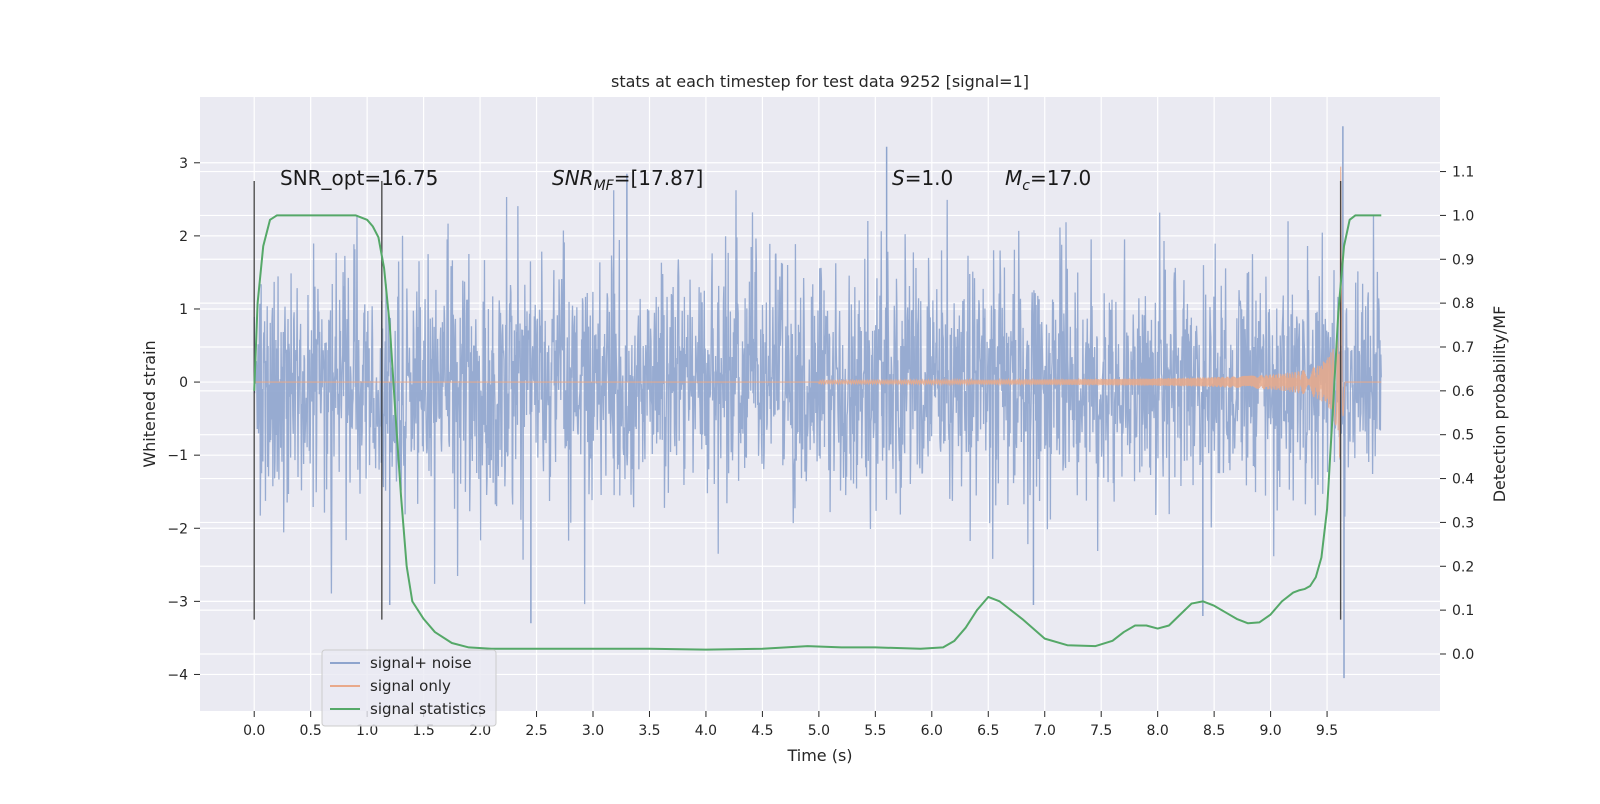  What do you see at coordinates (183, 164) in the screenshot?
I see `y-left-tick-label: 3` at bounding box center [183, 164].